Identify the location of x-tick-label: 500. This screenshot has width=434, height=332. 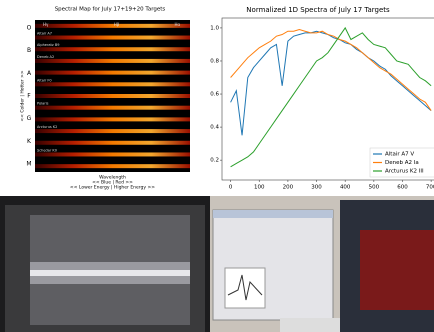
(374, 188).